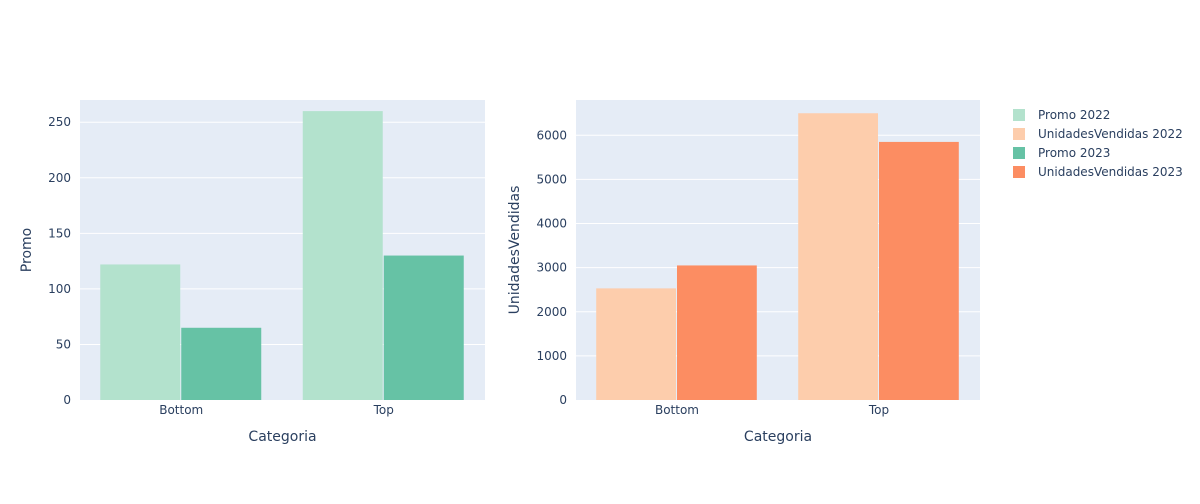 The image size is (1200, 504). I want to click on legend-label: UnidadesVendidas 2023, so click(1110, 172).